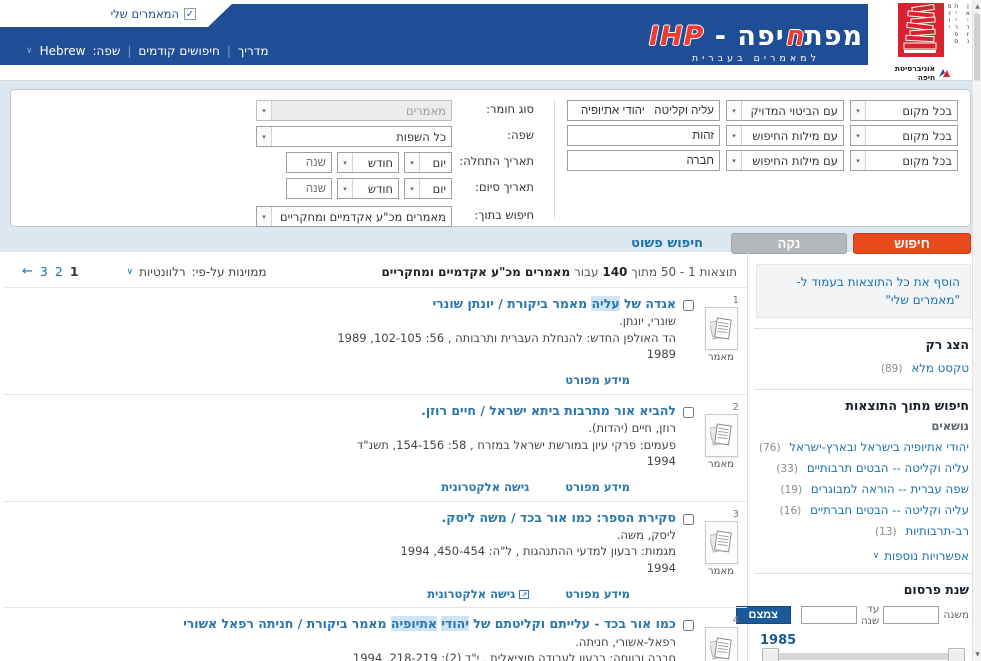  Describe the element at coordinates (887, 468) in the screenshot. I see `topic-facet: עליה וקליטה -- הבטים תרבותיים` at that location.